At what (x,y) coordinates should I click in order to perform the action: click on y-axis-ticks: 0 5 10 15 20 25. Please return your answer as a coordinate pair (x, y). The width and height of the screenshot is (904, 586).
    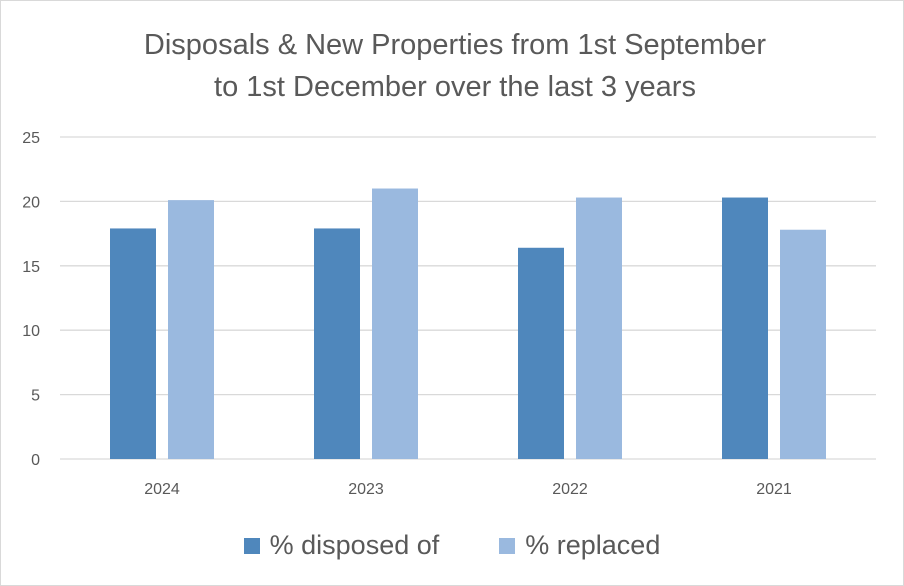
    Looking at the image, I should click on (31, 299).